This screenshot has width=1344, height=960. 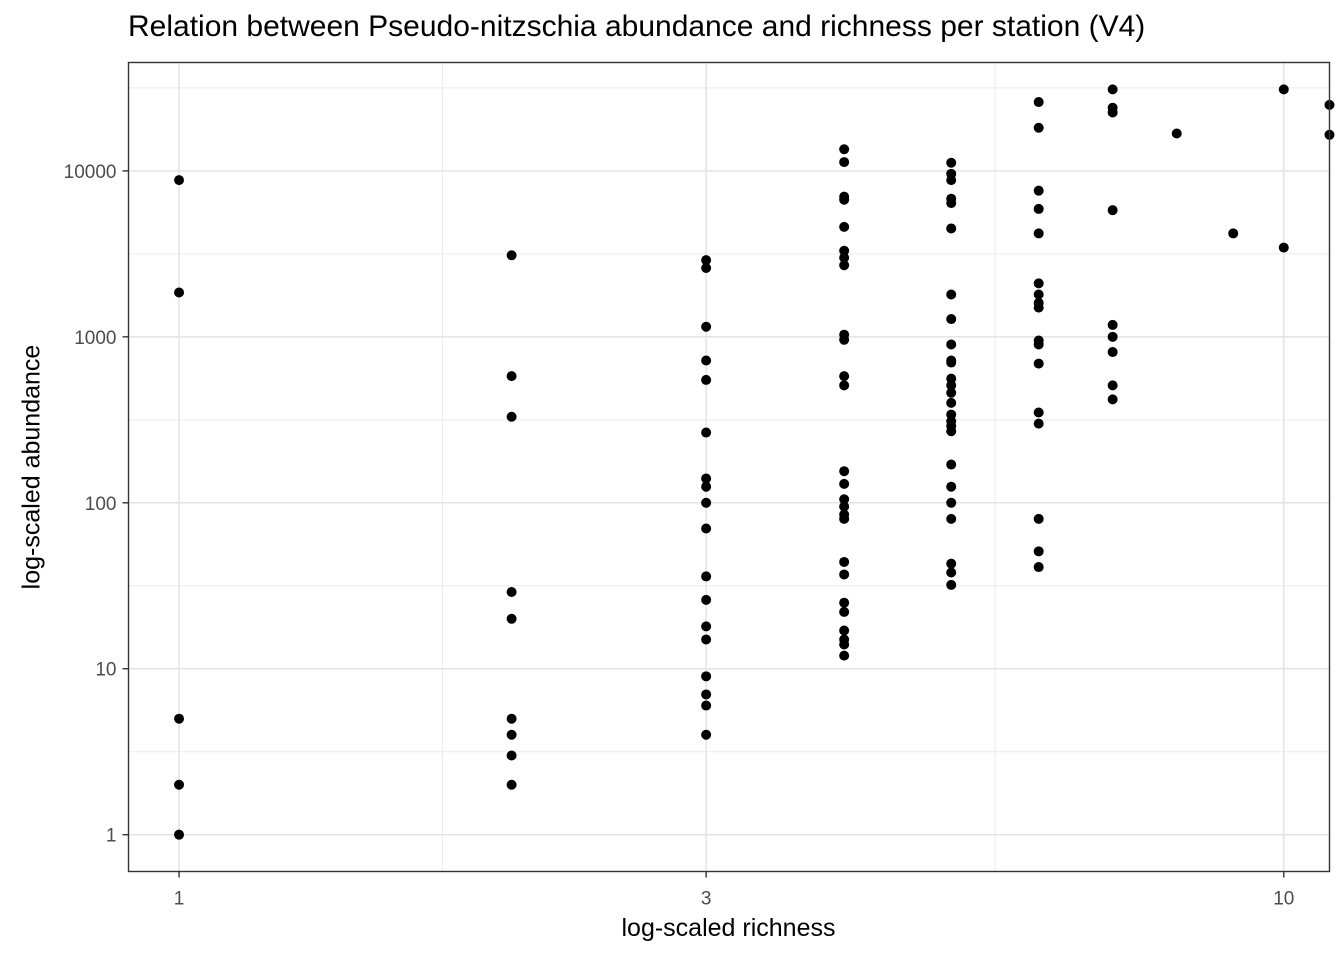 What do you see at coordinates (179, 899) in the screenshot?
I see `x-tick-label: 1` at bounding box center [179, 899].